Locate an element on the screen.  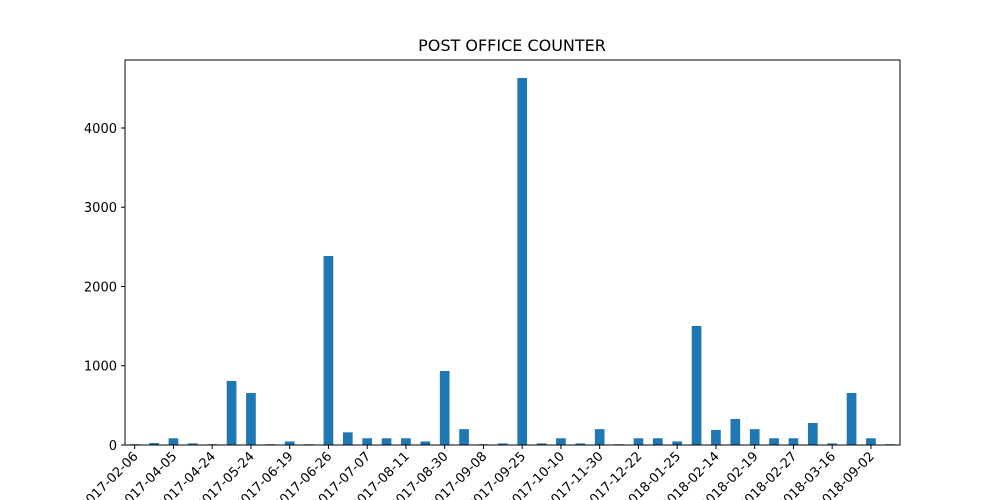
y-tick-label: 4000 is located at coordinates (100, 129).